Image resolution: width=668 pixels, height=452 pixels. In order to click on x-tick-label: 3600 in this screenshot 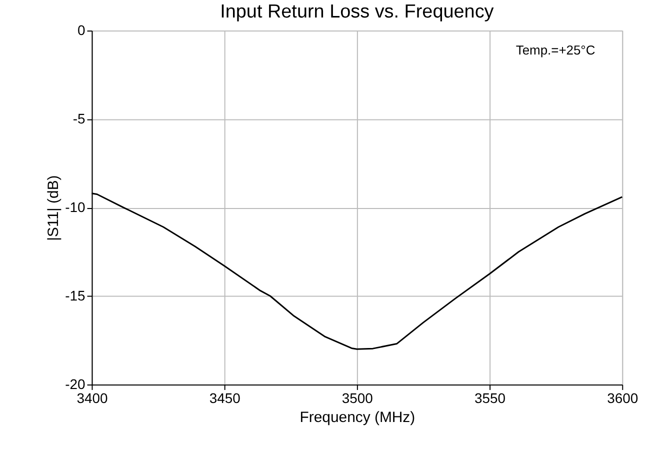, I will do `click(622, 398)`.